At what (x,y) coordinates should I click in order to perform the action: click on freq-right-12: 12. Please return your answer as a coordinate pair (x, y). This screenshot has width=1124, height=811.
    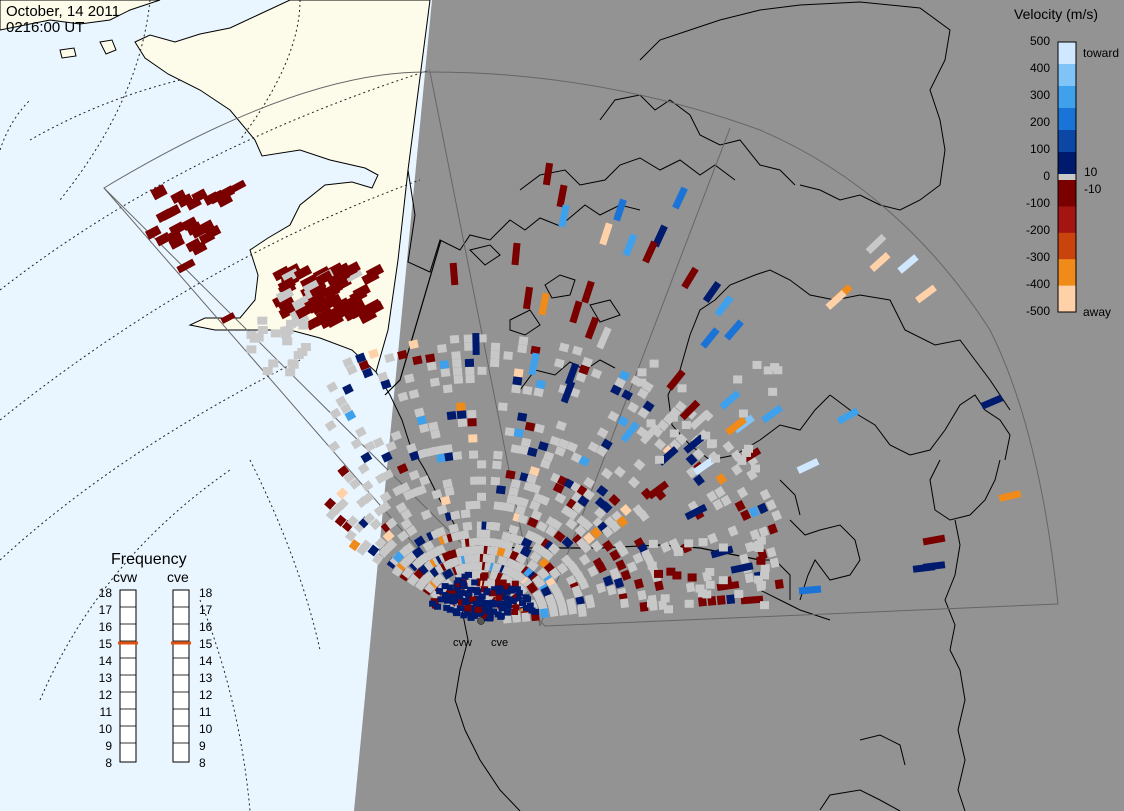
    Looking at the image, I should click on (206, 695).